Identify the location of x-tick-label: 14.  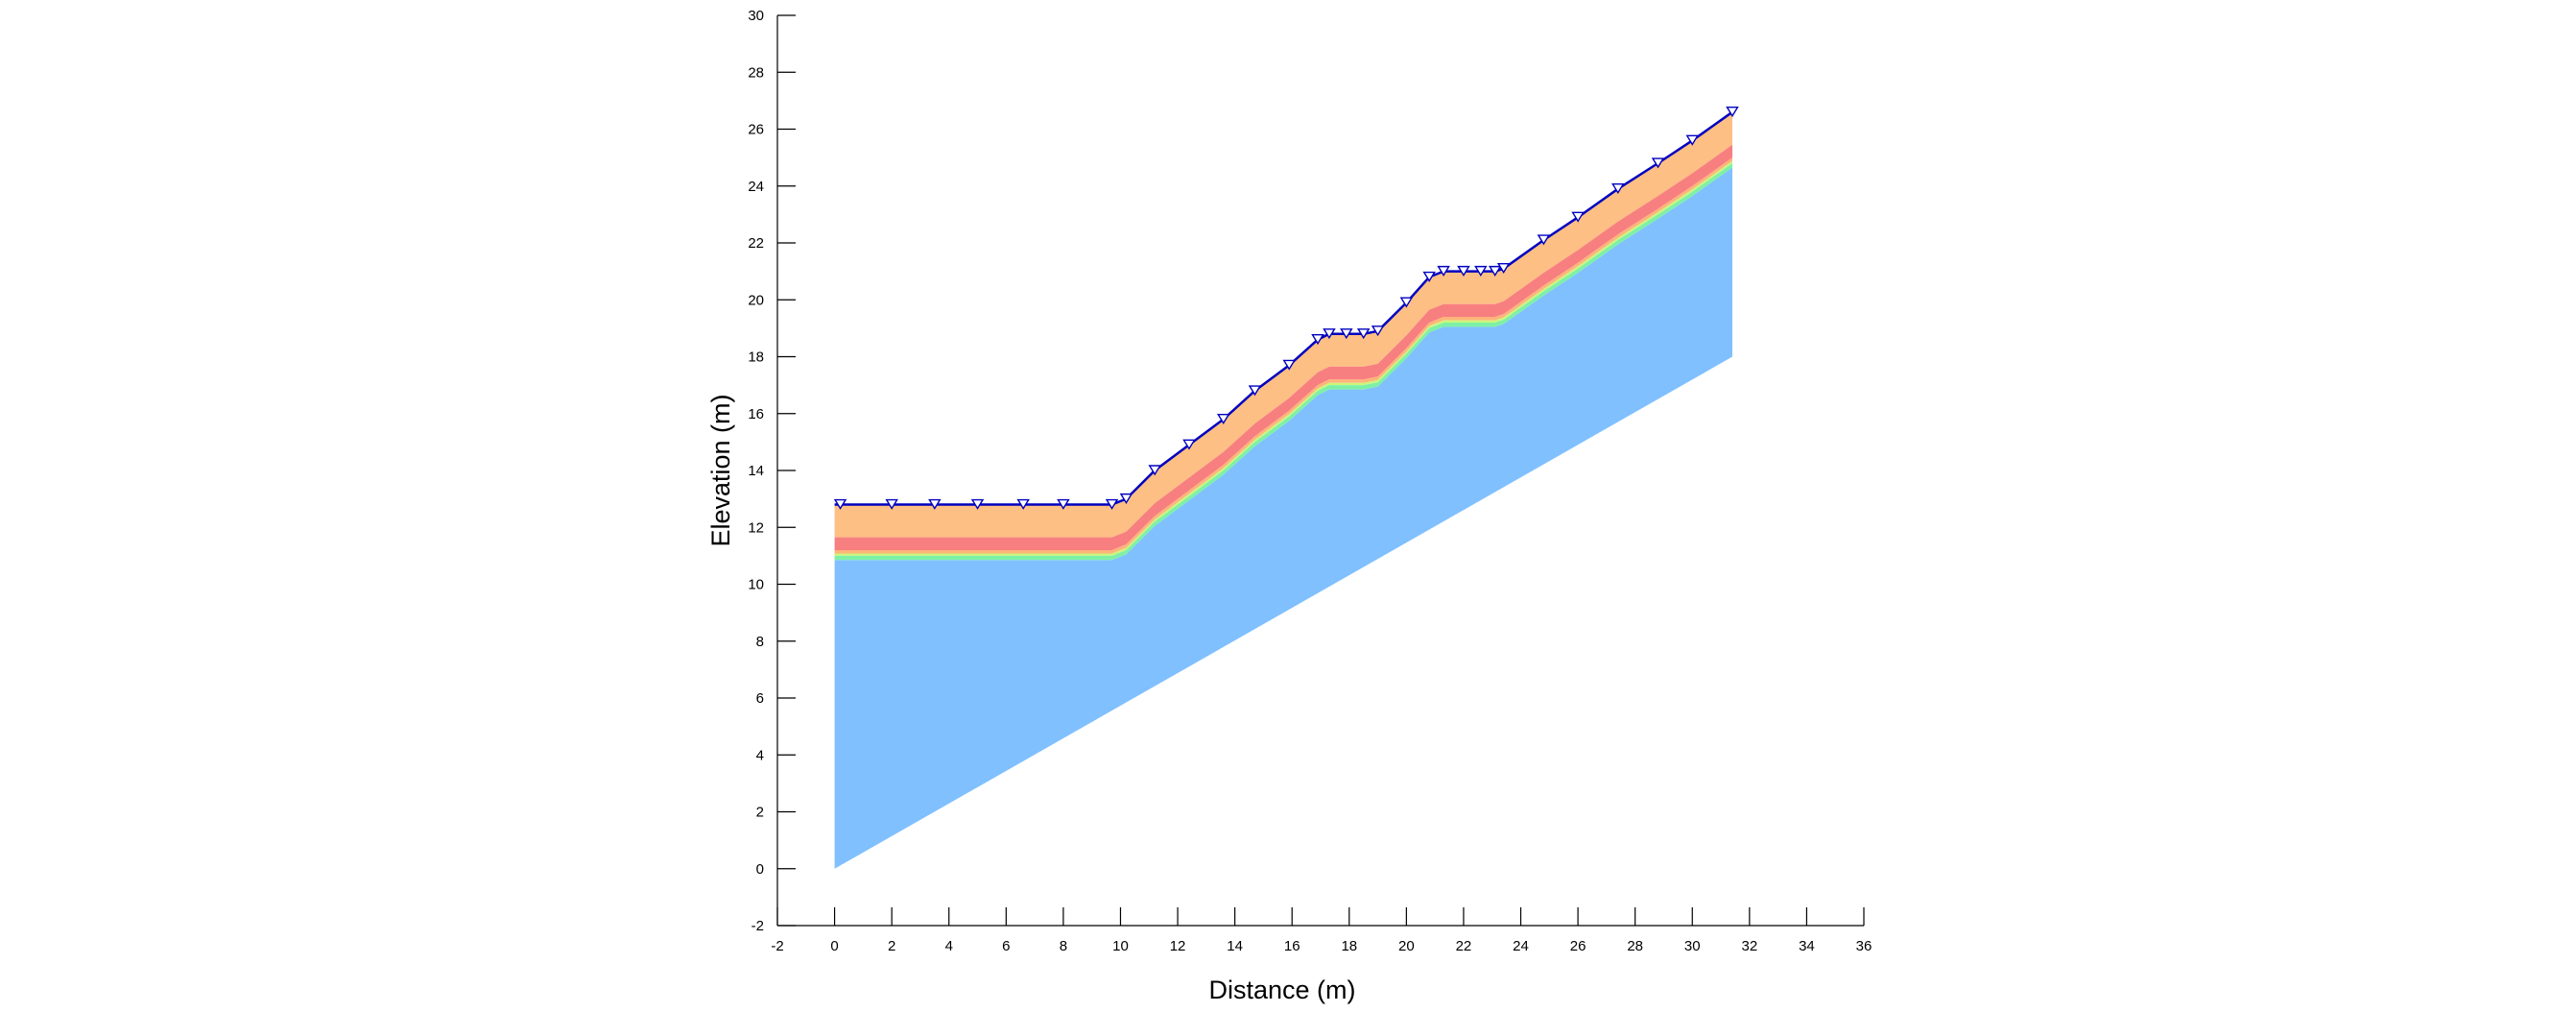
(1235, 946).